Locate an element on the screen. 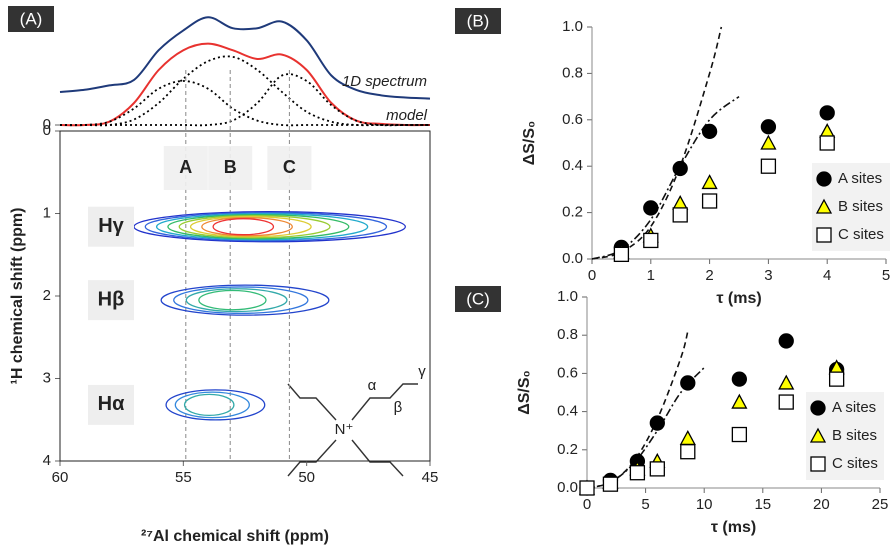 The height and width of the screenshot is (547, 893). y-axis-title: ¹H chemical shift (ppm) is located at coordinates (17, 296).